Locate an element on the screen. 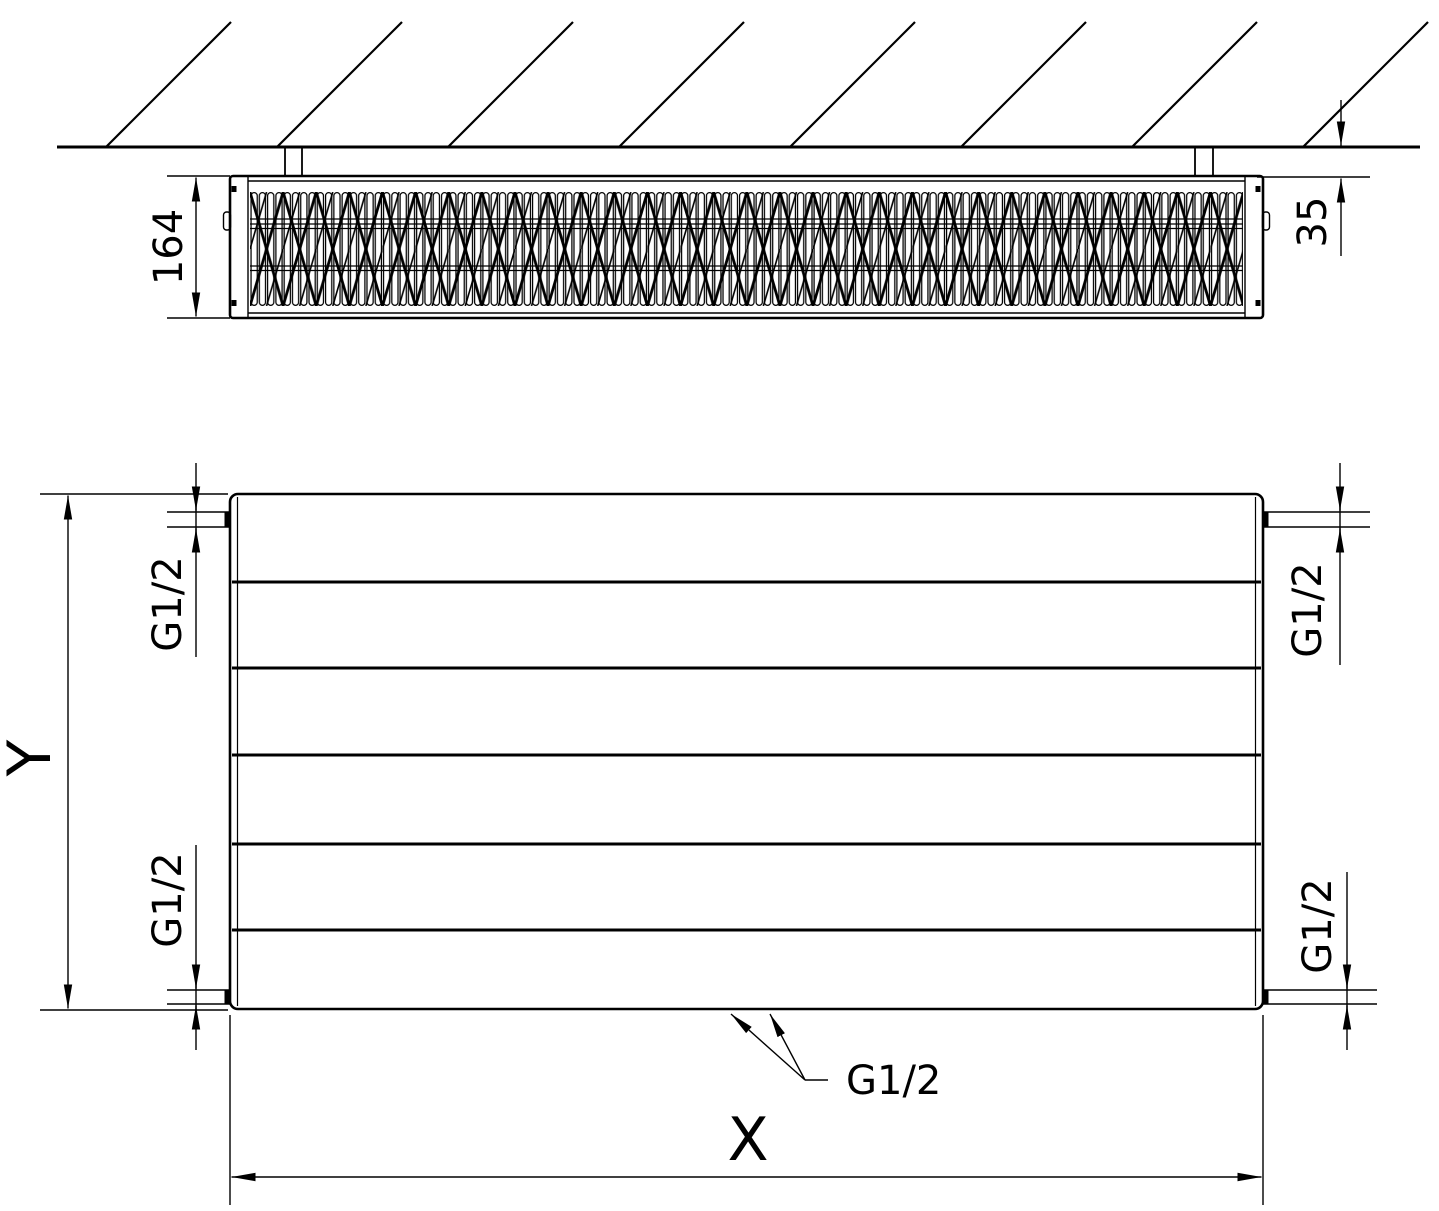 This screenshot has height=1211, width=1439. dimension-length-X: X is located at coordinates (746, 1110).